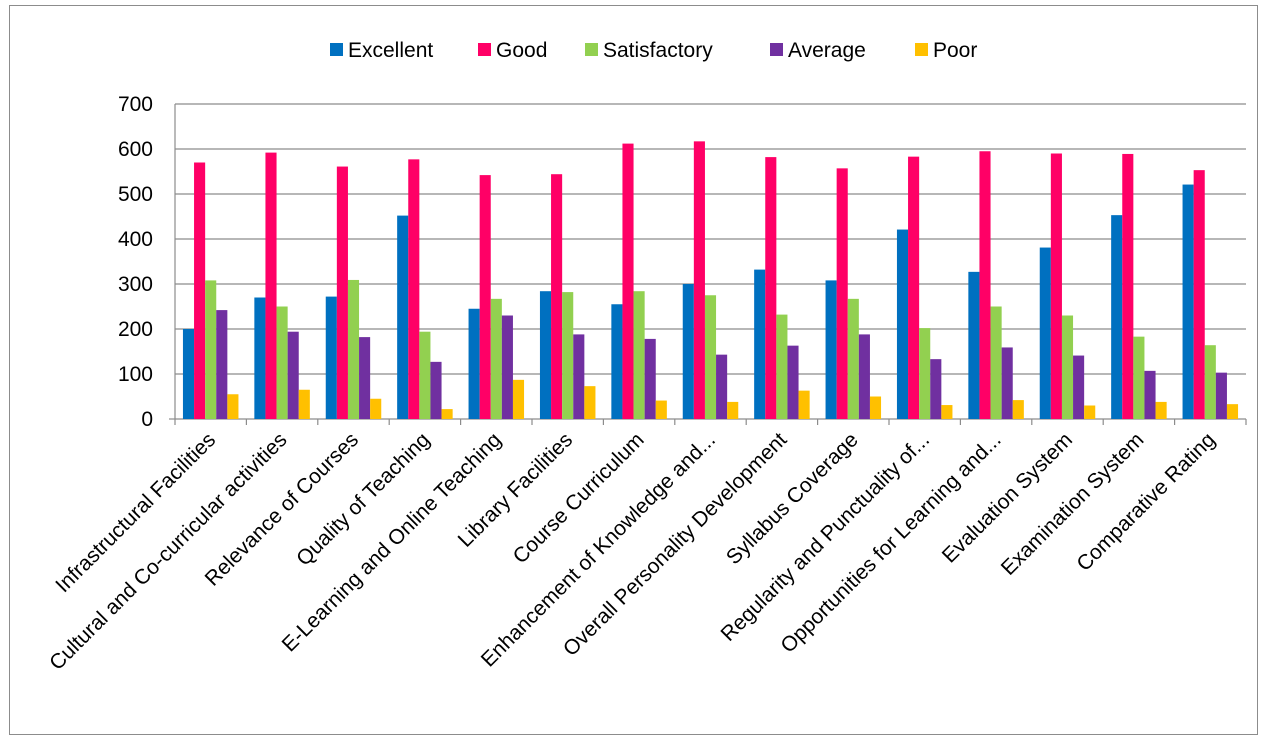 The image size is (1265, 740). I want to click on legend-label-average: Average, so click(827, 50).